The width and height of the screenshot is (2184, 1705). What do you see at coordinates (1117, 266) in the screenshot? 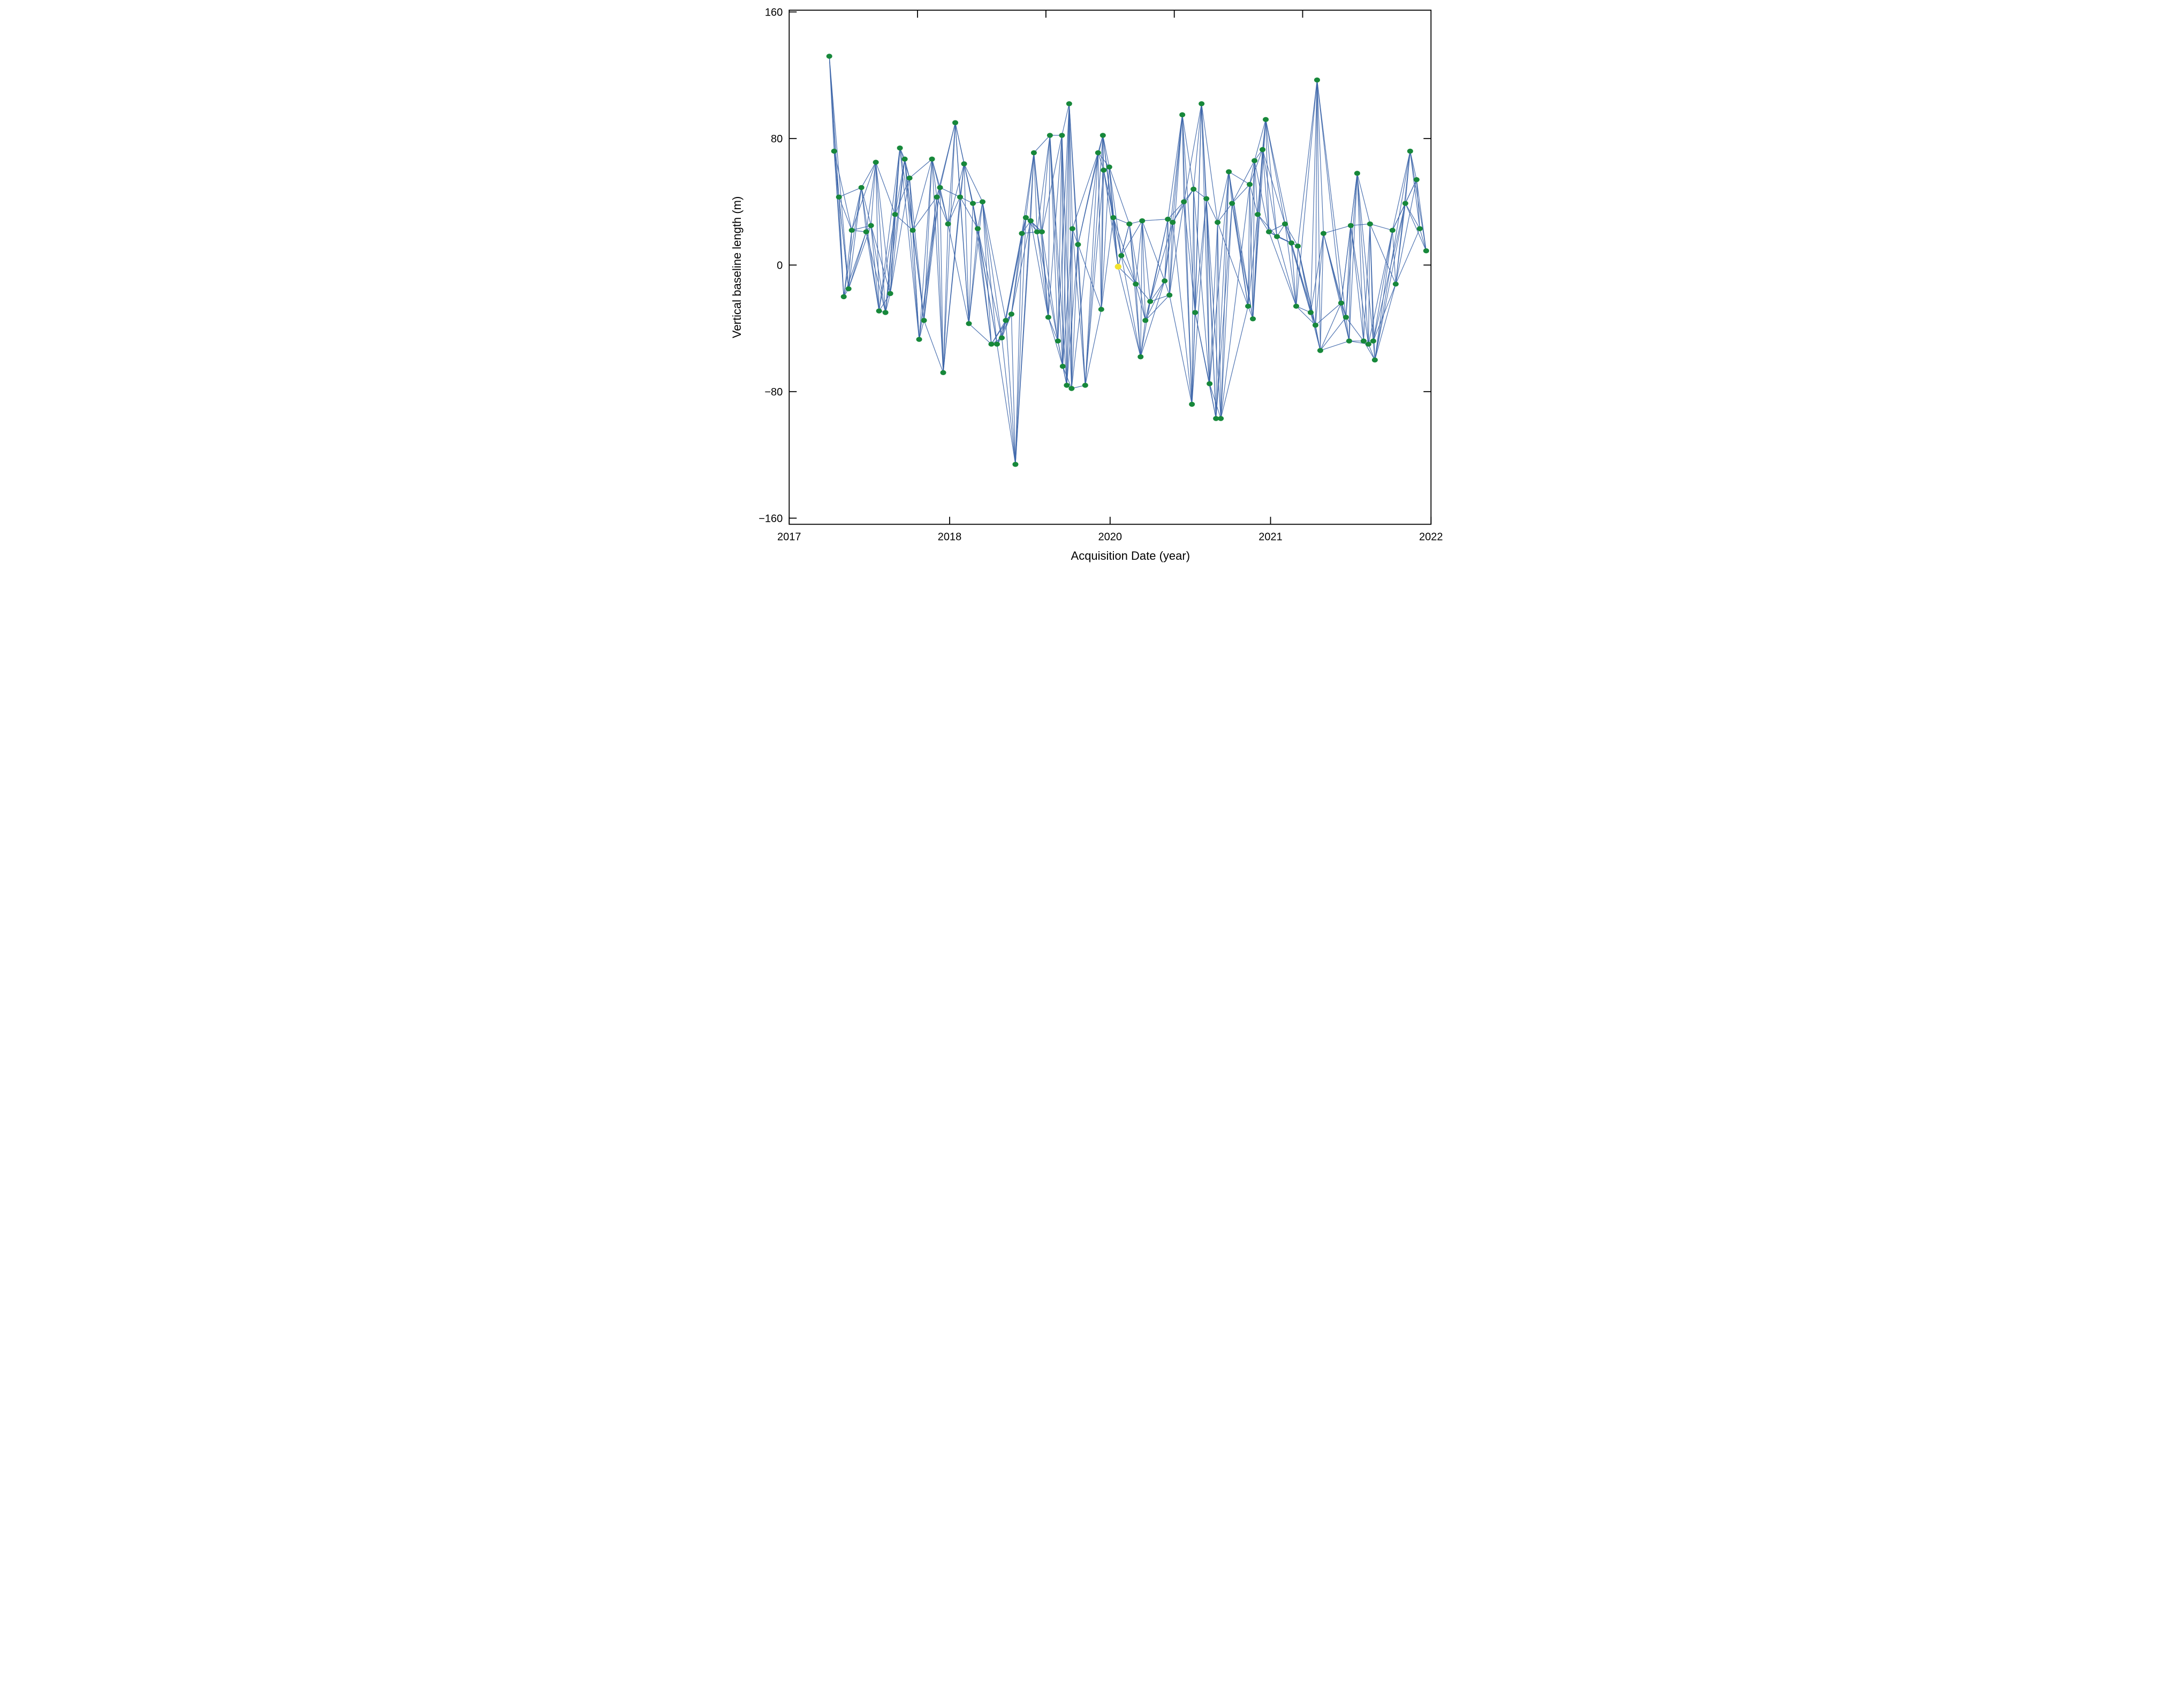
I see `reference-acquisition-point` at bounding box center [1117, 266].